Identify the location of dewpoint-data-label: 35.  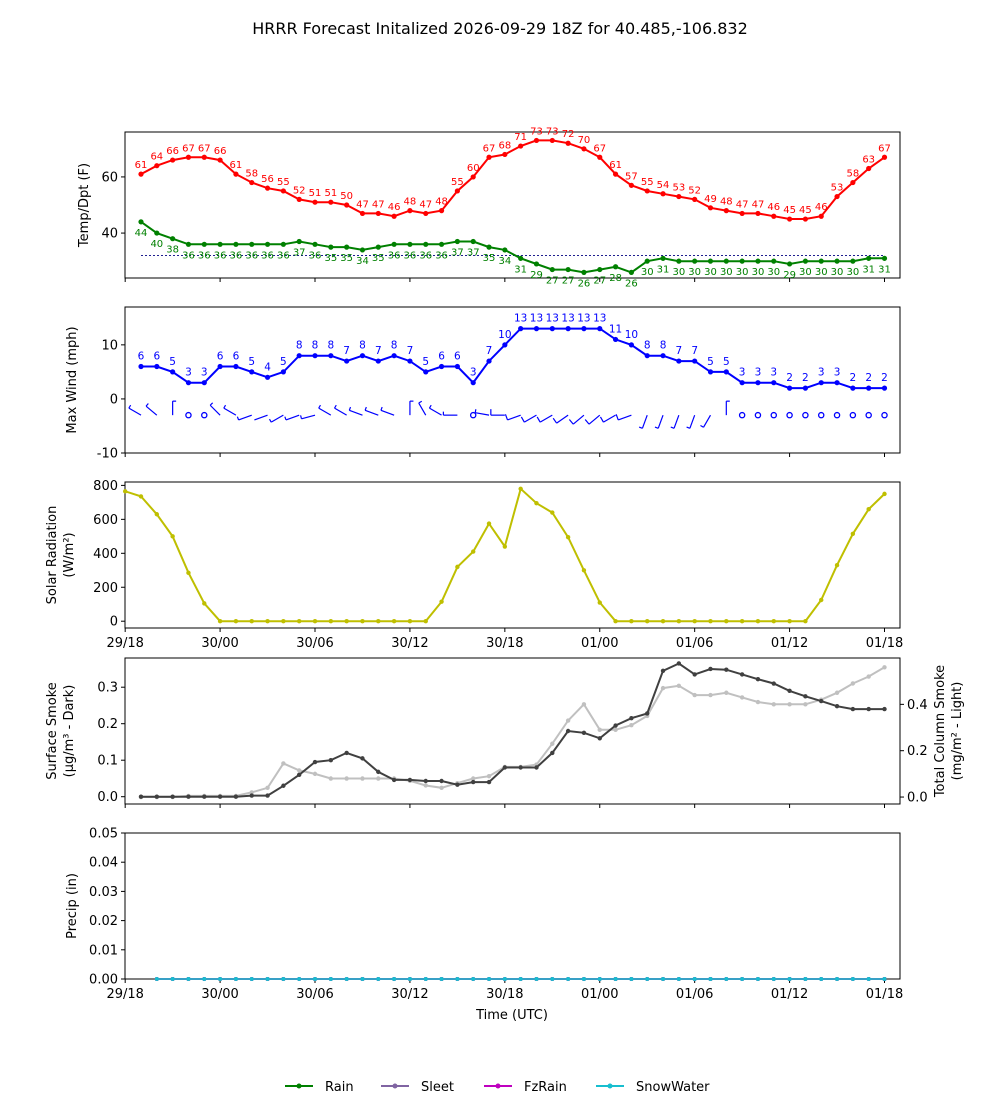
(489, 258).